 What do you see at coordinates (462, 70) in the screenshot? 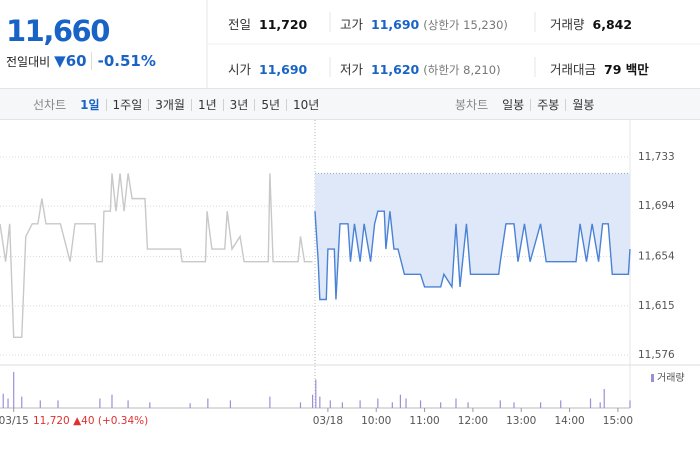
I see `stat-note: (하한가 8,210)` at bounding box center [462, 70].